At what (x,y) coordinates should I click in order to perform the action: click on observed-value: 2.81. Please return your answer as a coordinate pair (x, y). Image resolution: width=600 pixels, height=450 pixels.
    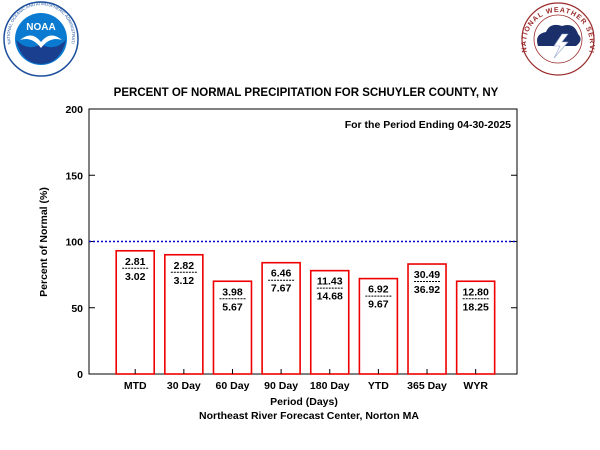
    Looking at the image, I should click on (135, 262).